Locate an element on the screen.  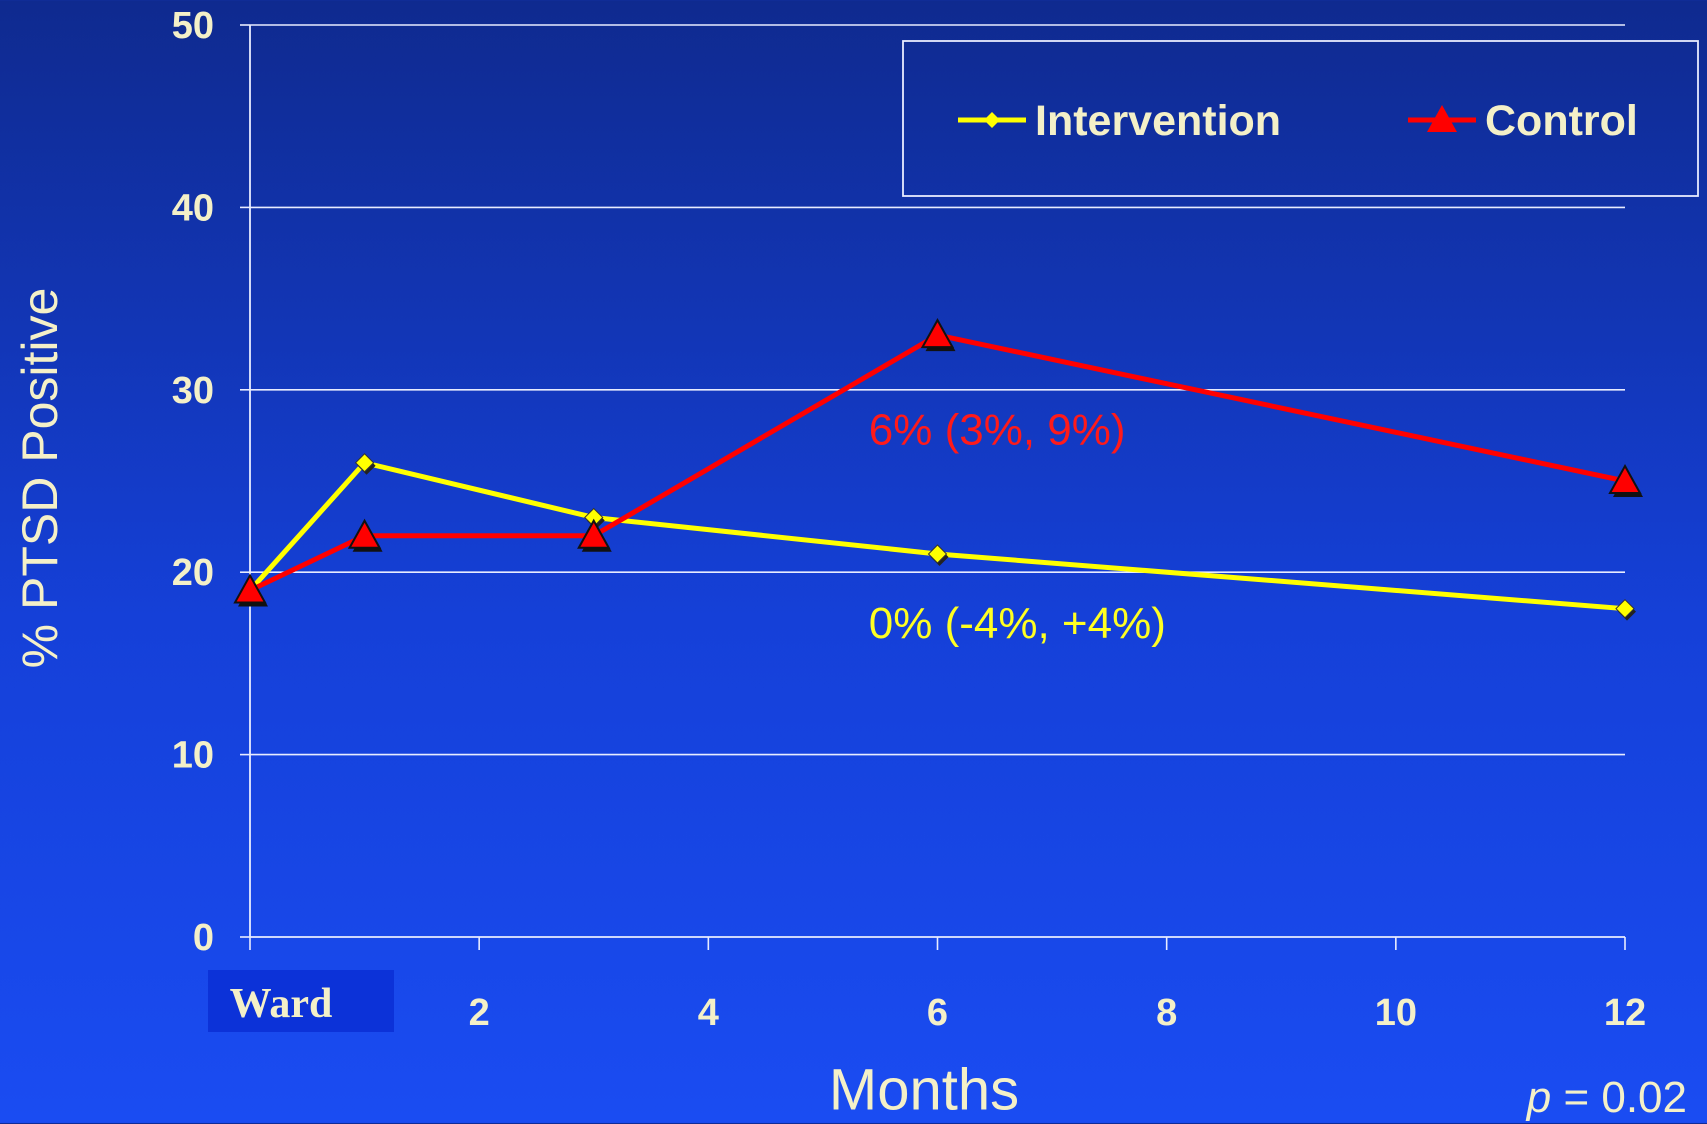
legend-label-control: Control is located at coordinates (1561, 121).